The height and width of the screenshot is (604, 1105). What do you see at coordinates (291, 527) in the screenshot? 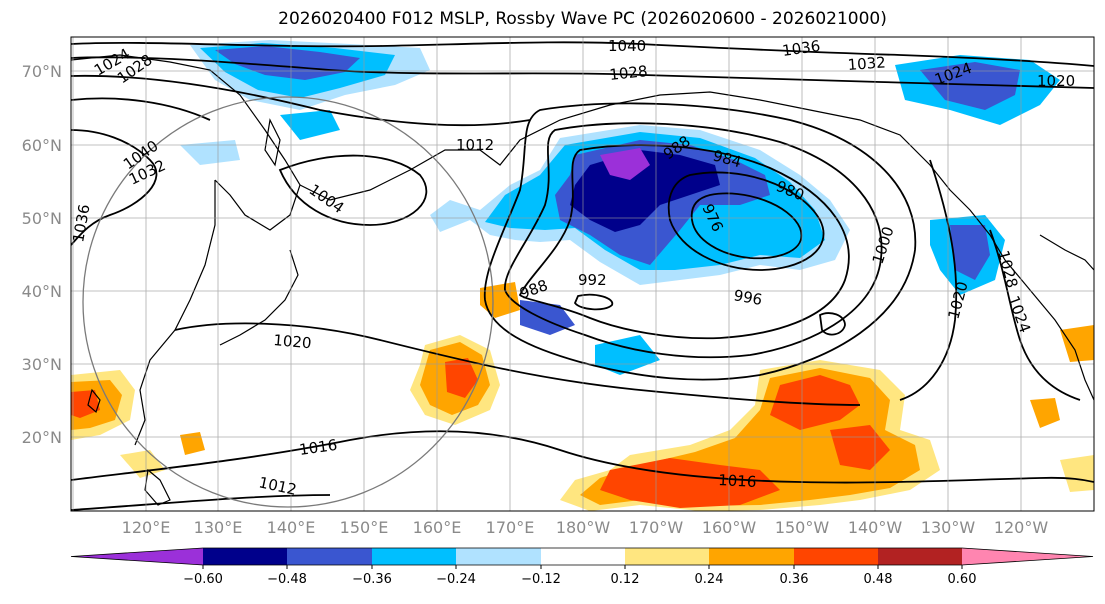
I see `longitude-label: 140°E` at bounding box center [291, 527].